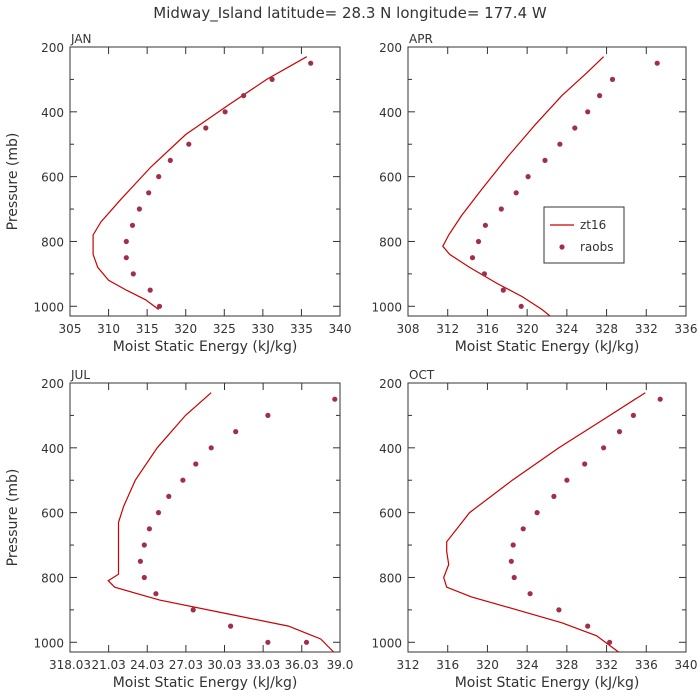 This screenshot has width=700, height=700. What do you see at coordinates (108, 329) in the screenshot?
I see `x-tick-label: 310` at bounding box center [108, 329].